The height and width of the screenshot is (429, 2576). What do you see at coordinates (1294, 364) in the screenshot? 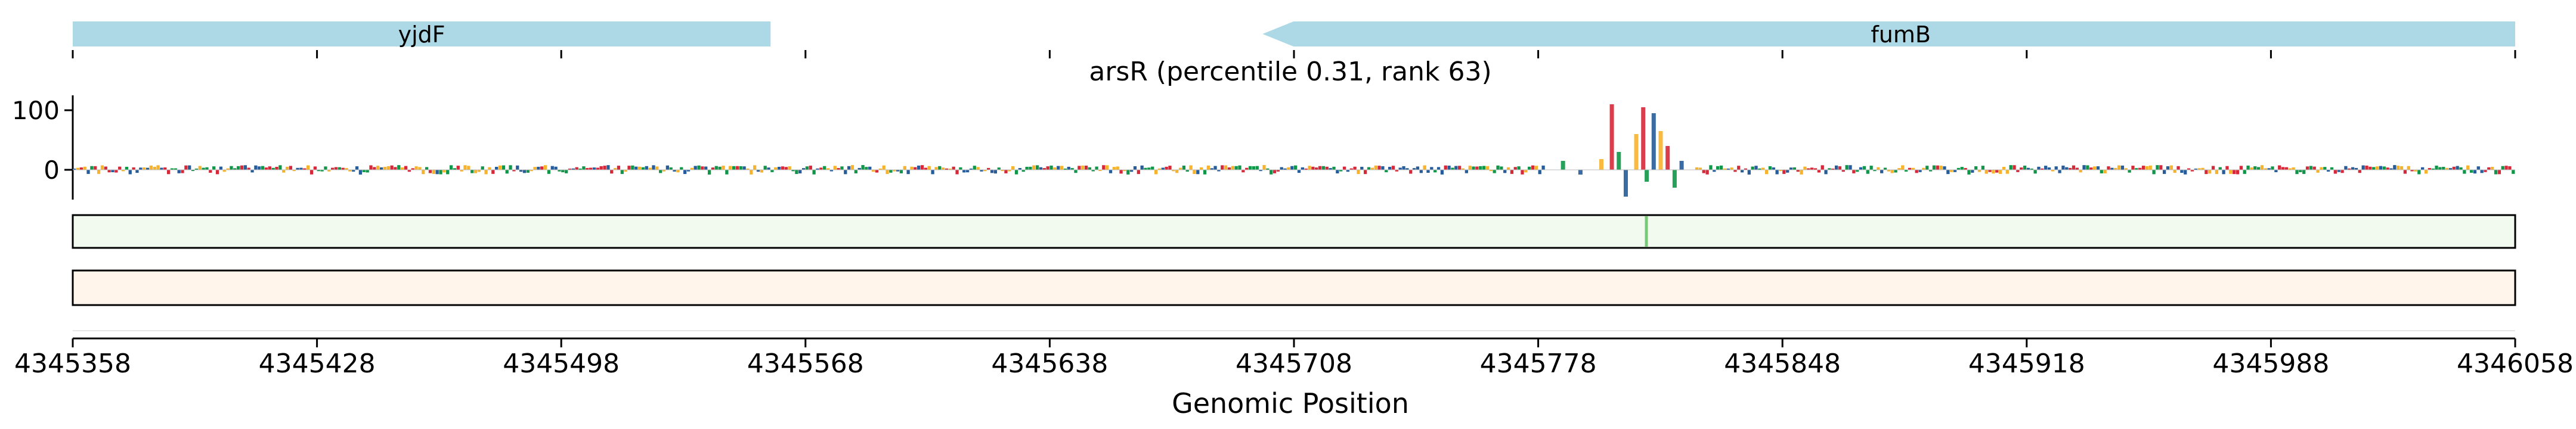
I see `x-tick-label: 4345708` at bounding box center [1294, 364].